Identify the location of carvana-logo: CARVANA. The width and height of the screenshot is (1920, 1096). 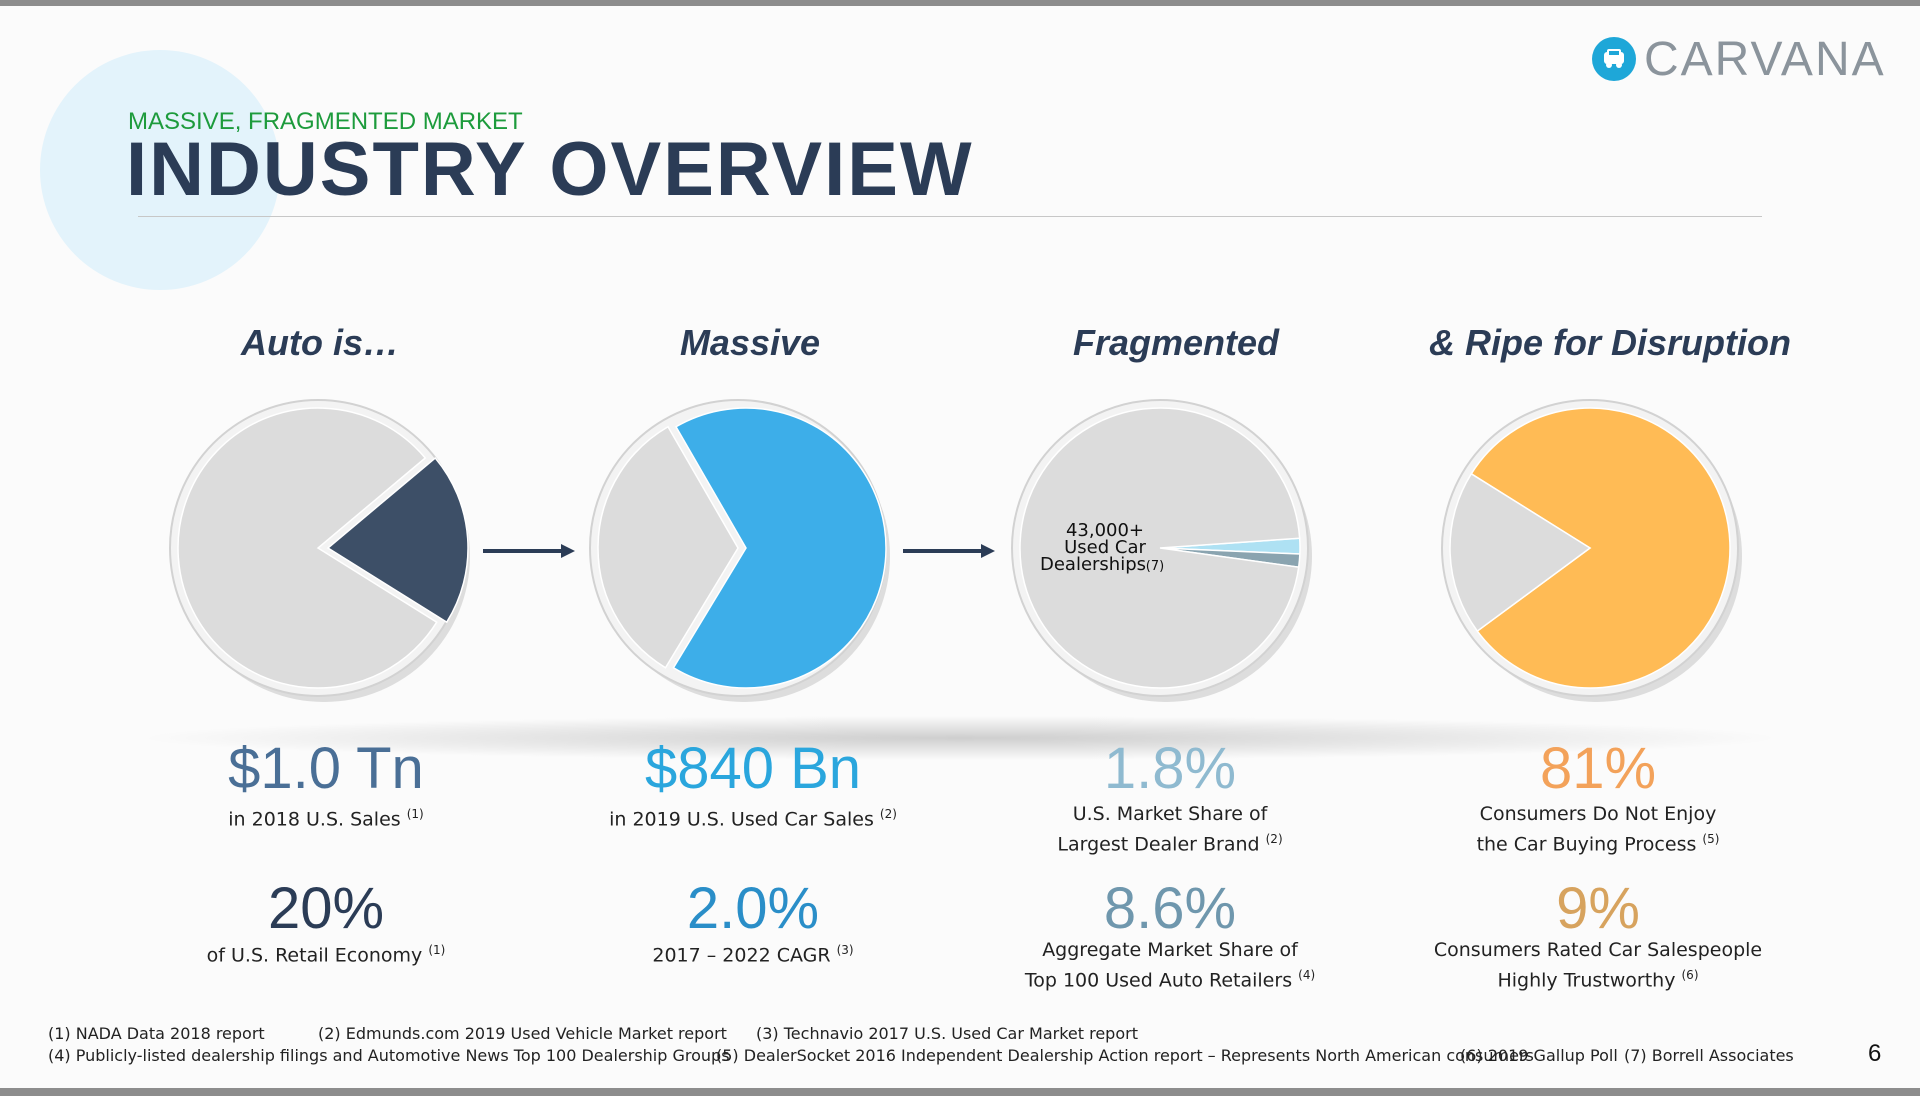
(1739, 59).